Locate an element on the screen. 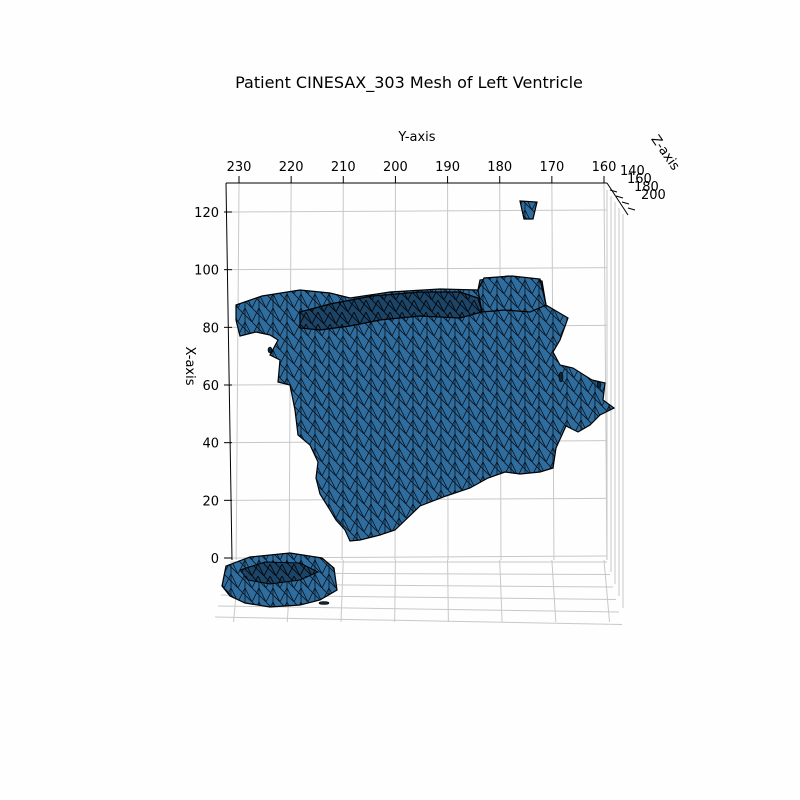 Image resolution: width=800 pixels, height=800 pixels. y-ticks: 230 220 210 200 190 180 170 160 is located at coordinates (422, 171).